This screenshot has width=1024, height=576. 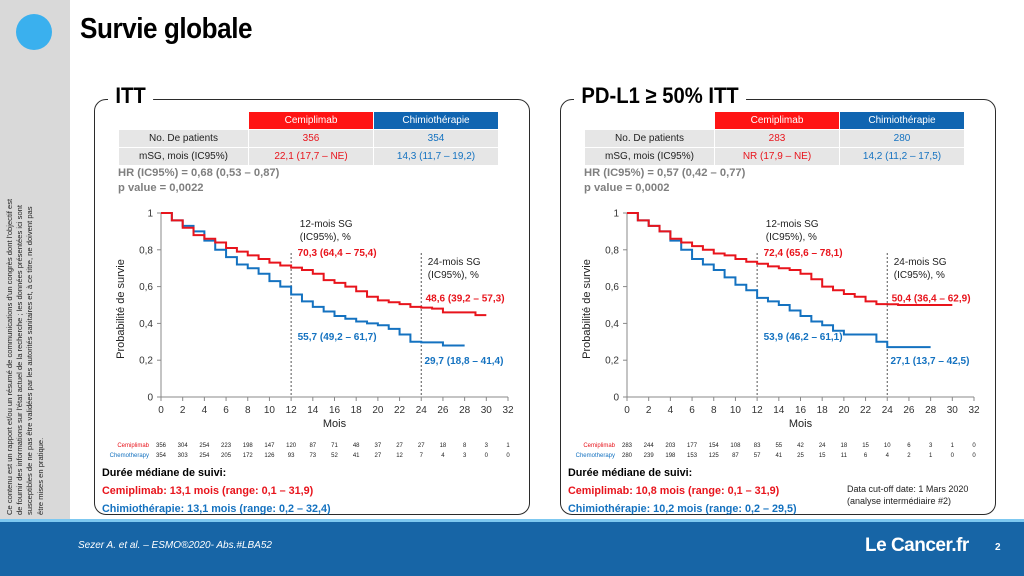 I want to click on risk-count: 198, so click(x=248, y=446).